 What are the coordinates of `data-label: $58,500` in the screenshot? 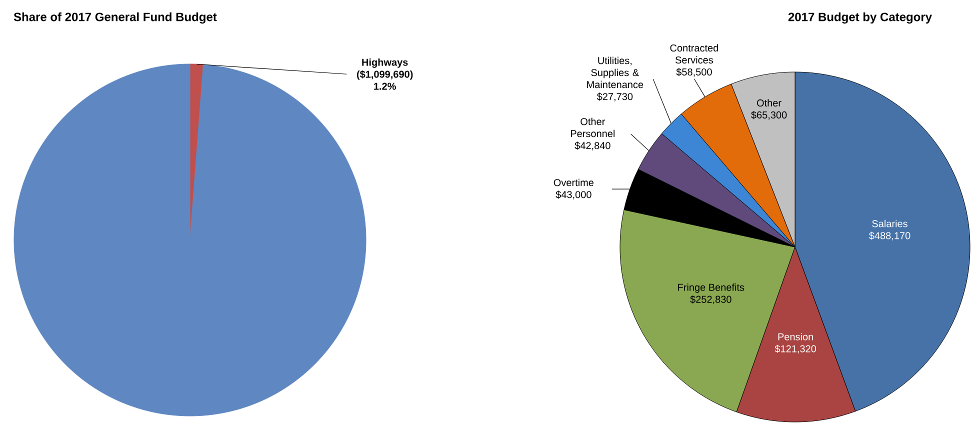 It's located at (694, 72).